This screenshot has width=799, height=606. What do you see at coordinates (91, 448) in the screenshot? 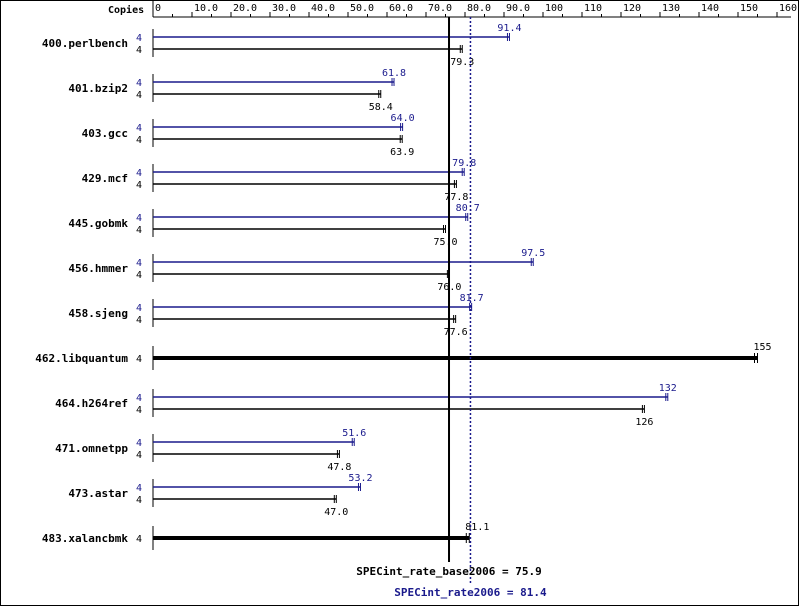
I see `benchmark-name: 471.omnetpp` at bounding box center [91, 448].